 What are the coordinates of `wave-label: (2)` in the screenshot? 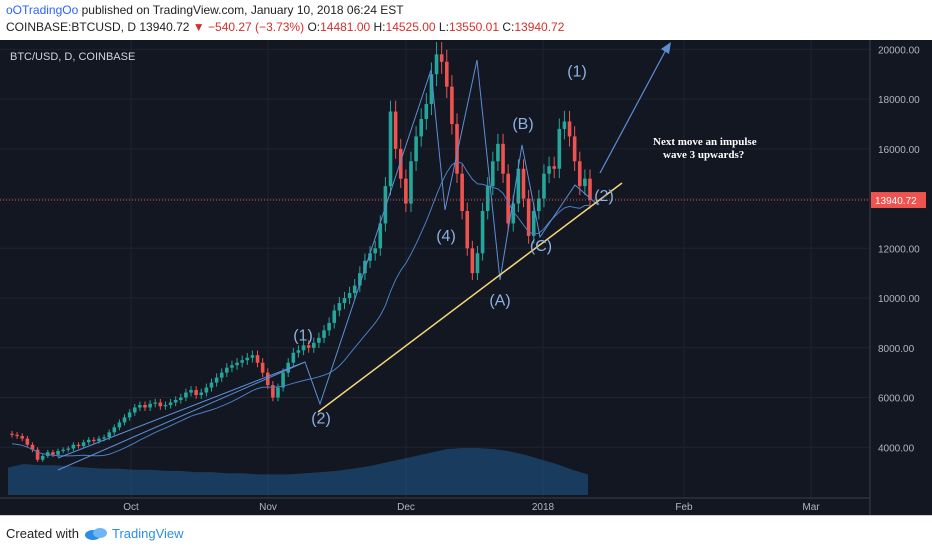 It's located at (604, 196).